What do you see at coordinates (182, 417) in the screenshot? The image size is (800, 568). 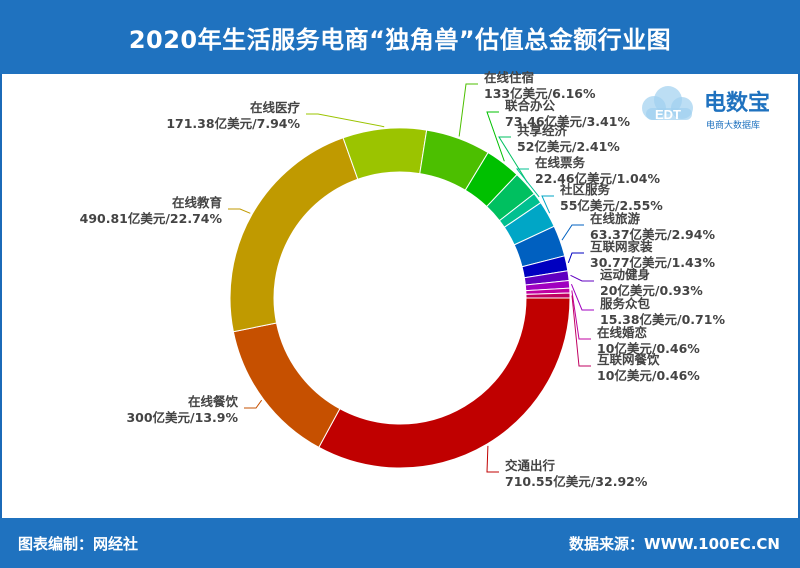 I see `slice-value-label: 300亿美元/13.9%` at bounding box center [182, 417].